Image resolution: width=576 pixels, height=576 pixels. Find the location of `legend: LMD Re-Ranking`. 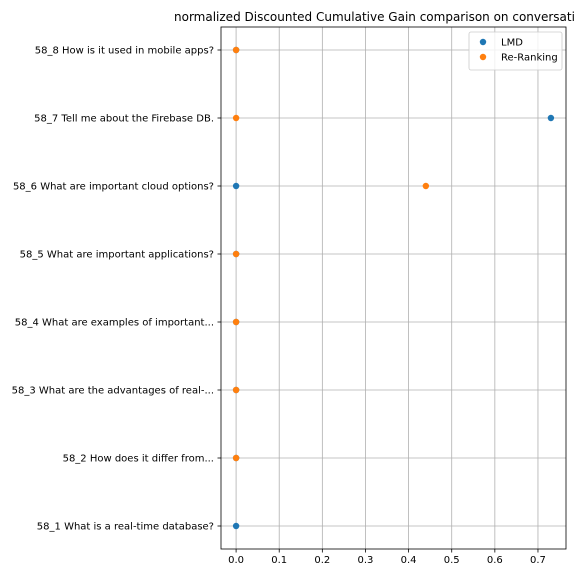

legend: LMD Re-Ranking is located at coordinates (515, 51).